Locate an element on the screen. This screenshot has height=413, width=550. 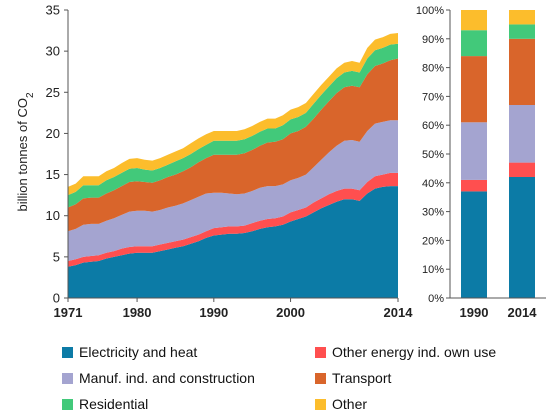
area-y-tick-label: 20 is located at coordinates (53, 133).